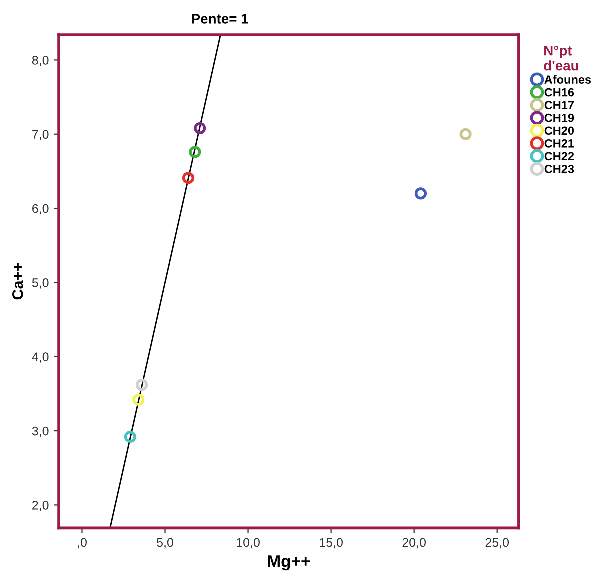 This screenshot has height=583, width=602. What do you see at coordinates (165, 543) in the screenshot?
I see `x-tick-label: 5,0` at bounding box center [165, 543].